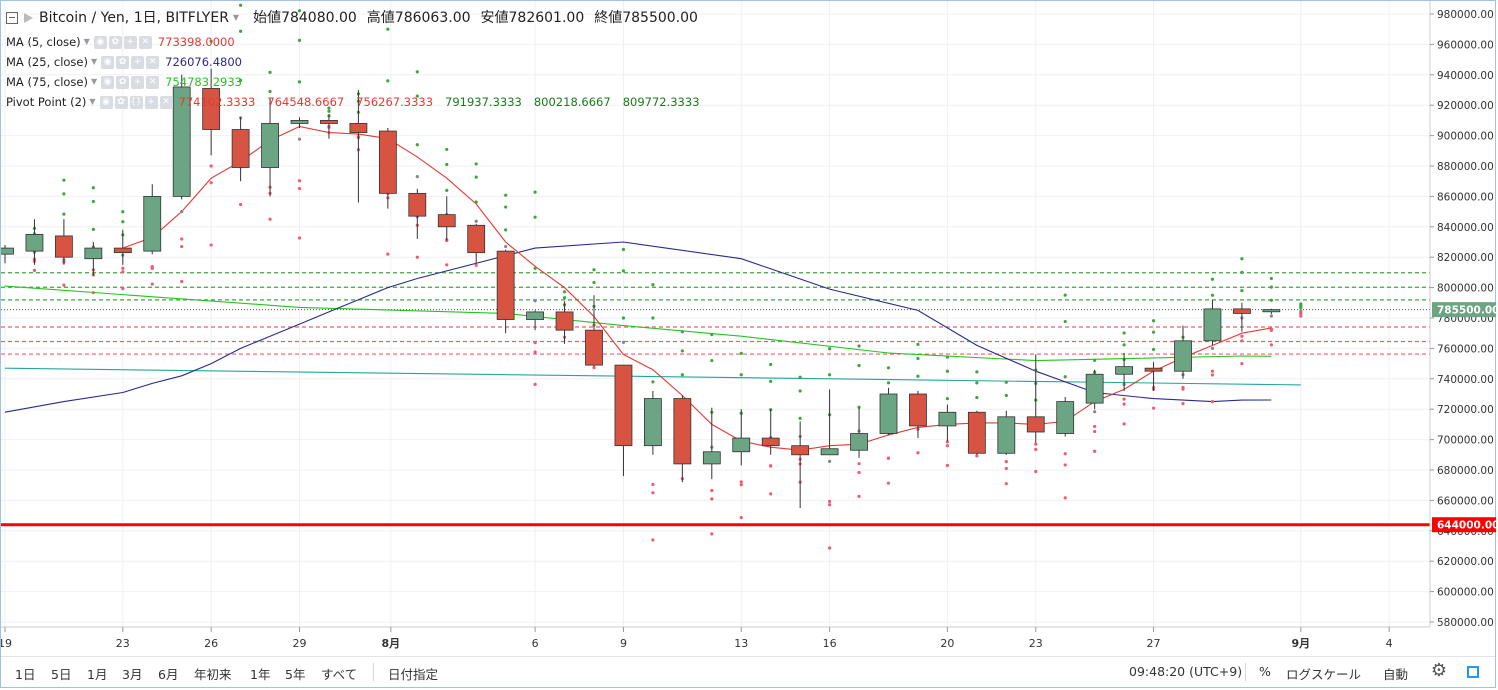 The image size is (1498, 690). I want to click on range-button: 年初来, so click(213, 674).